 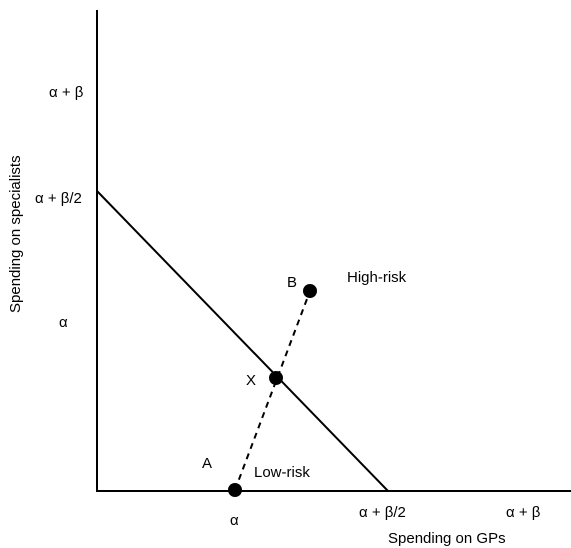 I want to click on y-tick-alpha: α, so click(x=63, y=322).